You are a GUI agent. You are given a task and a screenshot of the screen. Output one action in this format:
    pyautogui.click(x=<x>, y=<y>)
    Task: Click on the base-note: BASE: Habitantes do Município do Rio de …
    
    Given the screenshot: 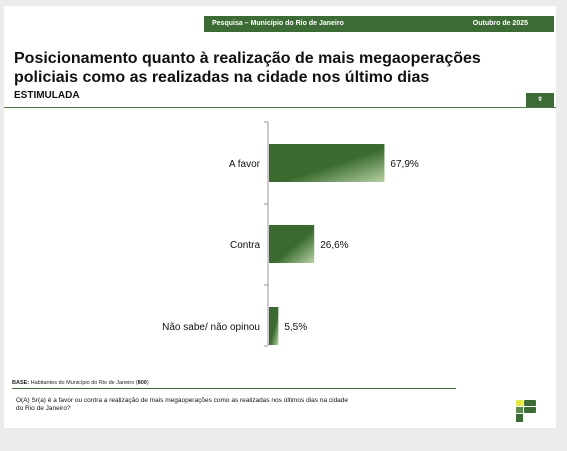 What is the action you would take?
    pyautogui.click(x=80, y=383)
    